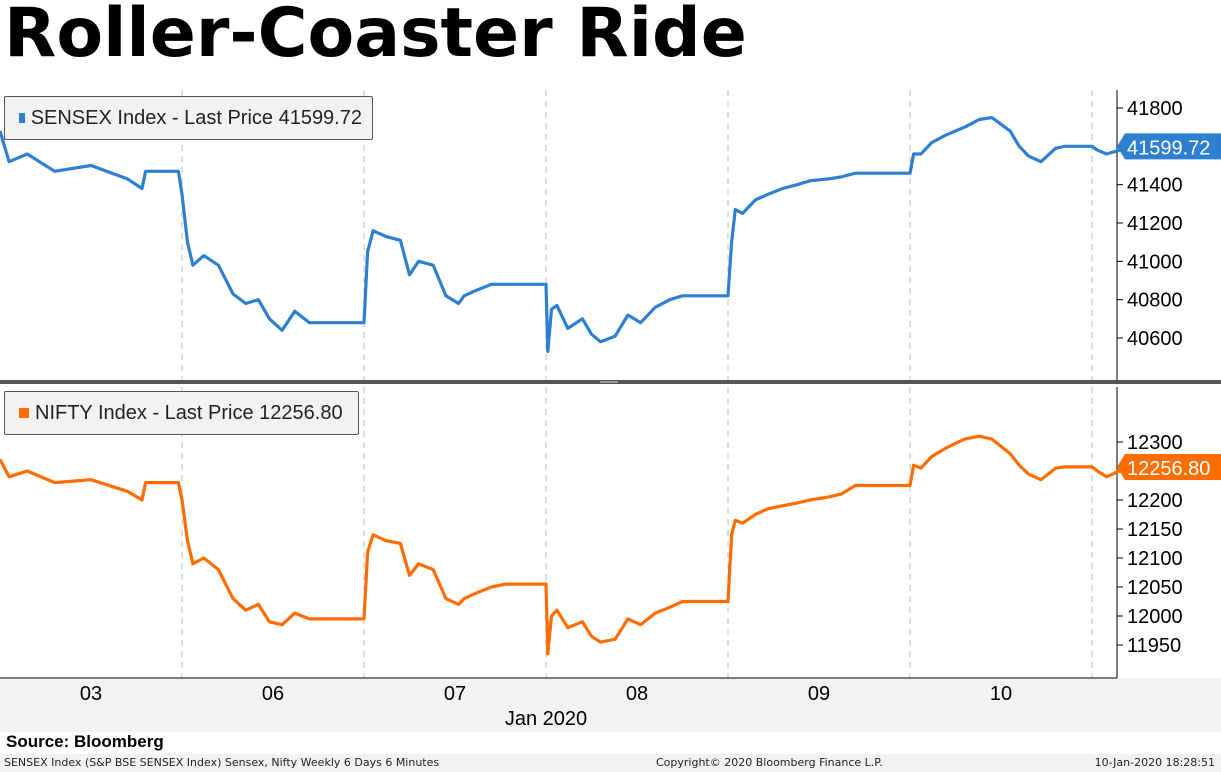 The image size is (1221, 772). Describe the element at coordinates (769, 762) in the screenshot. I see `footer-copyright: Copyright© 2020 Bloomberg Finance L.P.` at that location.